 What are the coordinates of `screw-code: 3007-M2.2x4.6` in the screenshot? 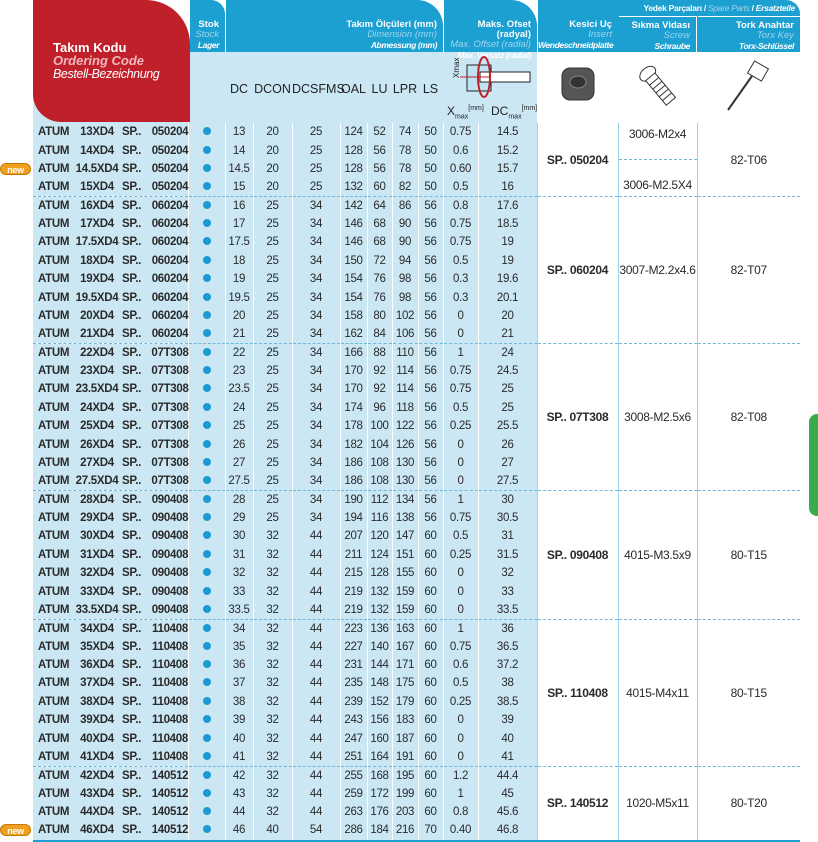 It's located at (657, 270).